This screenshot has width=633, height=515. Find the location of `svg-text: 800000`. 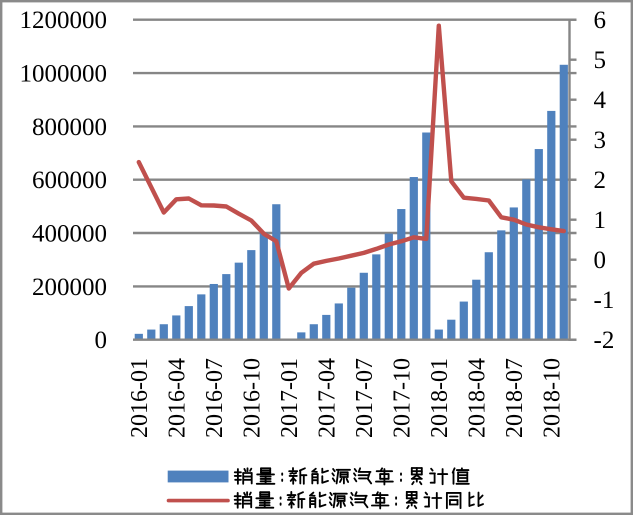

svg-text: 800000 is located at coordinates (69, 127).